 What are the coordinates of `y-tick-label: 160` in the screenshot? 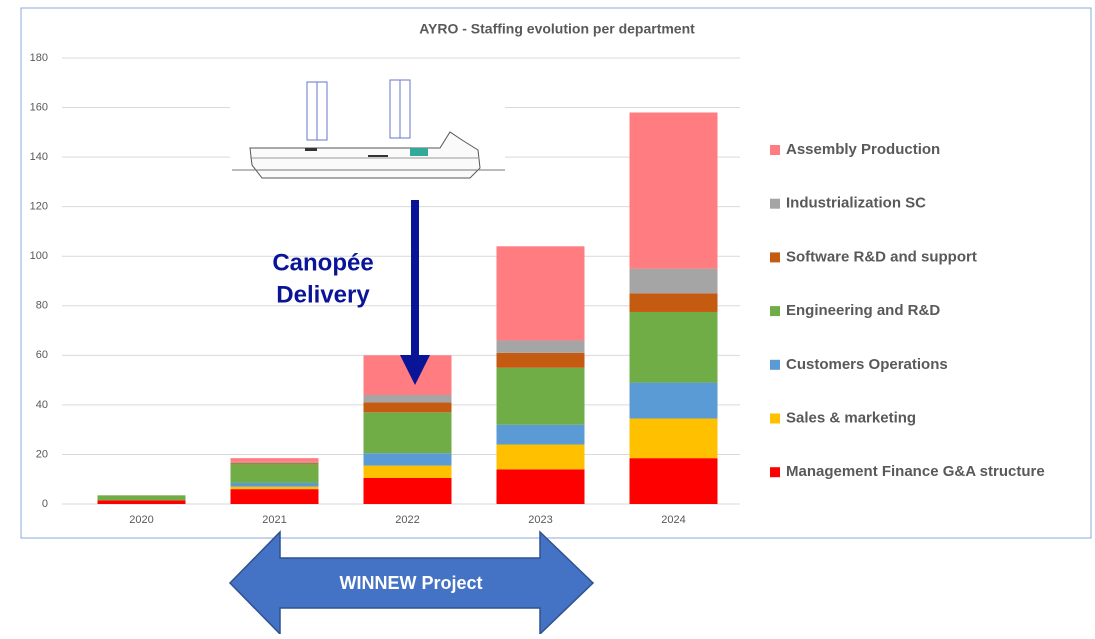 It's located at (39, 107).